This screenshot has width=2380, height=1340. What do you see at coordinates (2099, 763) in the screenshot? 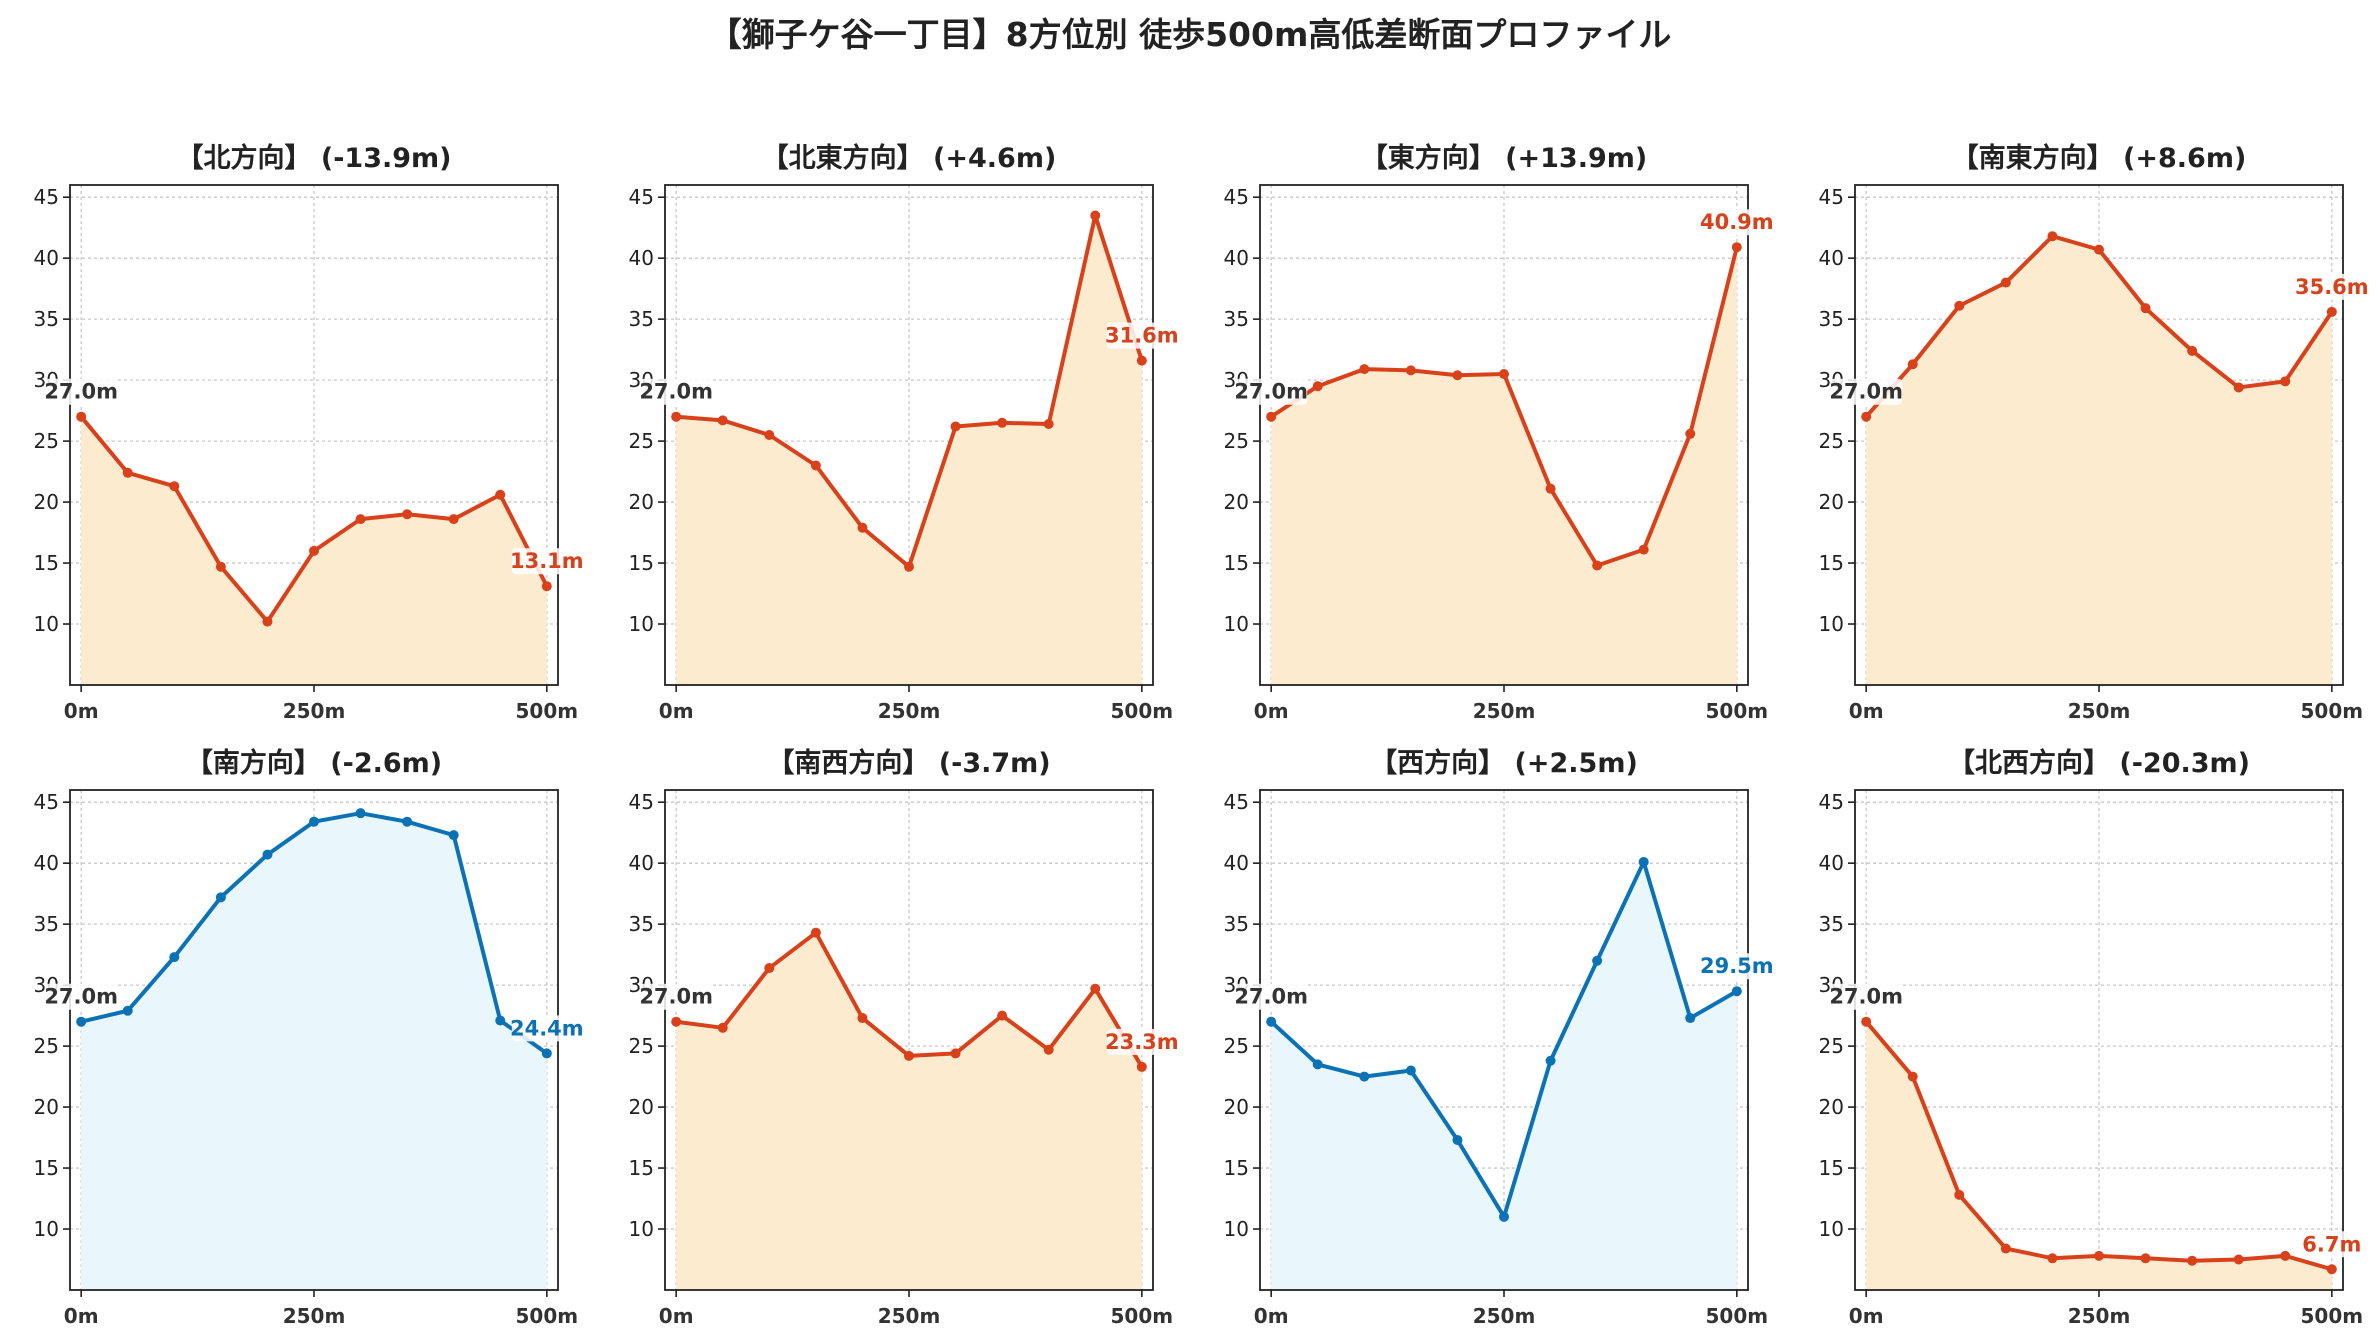
I see `panel-title: 【北西方向】 (-20.3m)` at bounding box center [2099, 763].